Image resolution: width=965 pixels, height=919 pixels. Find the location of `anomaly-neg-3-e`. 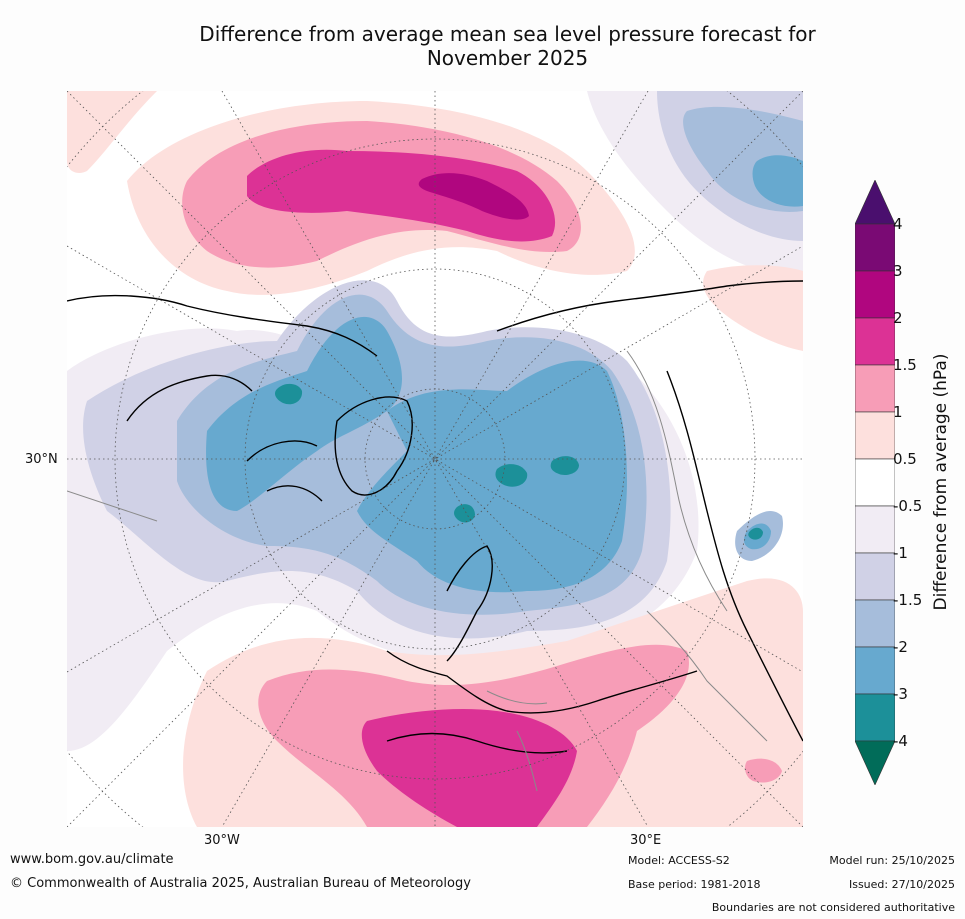

anomaly-neg-3-e is located at coordinates (755, 533).